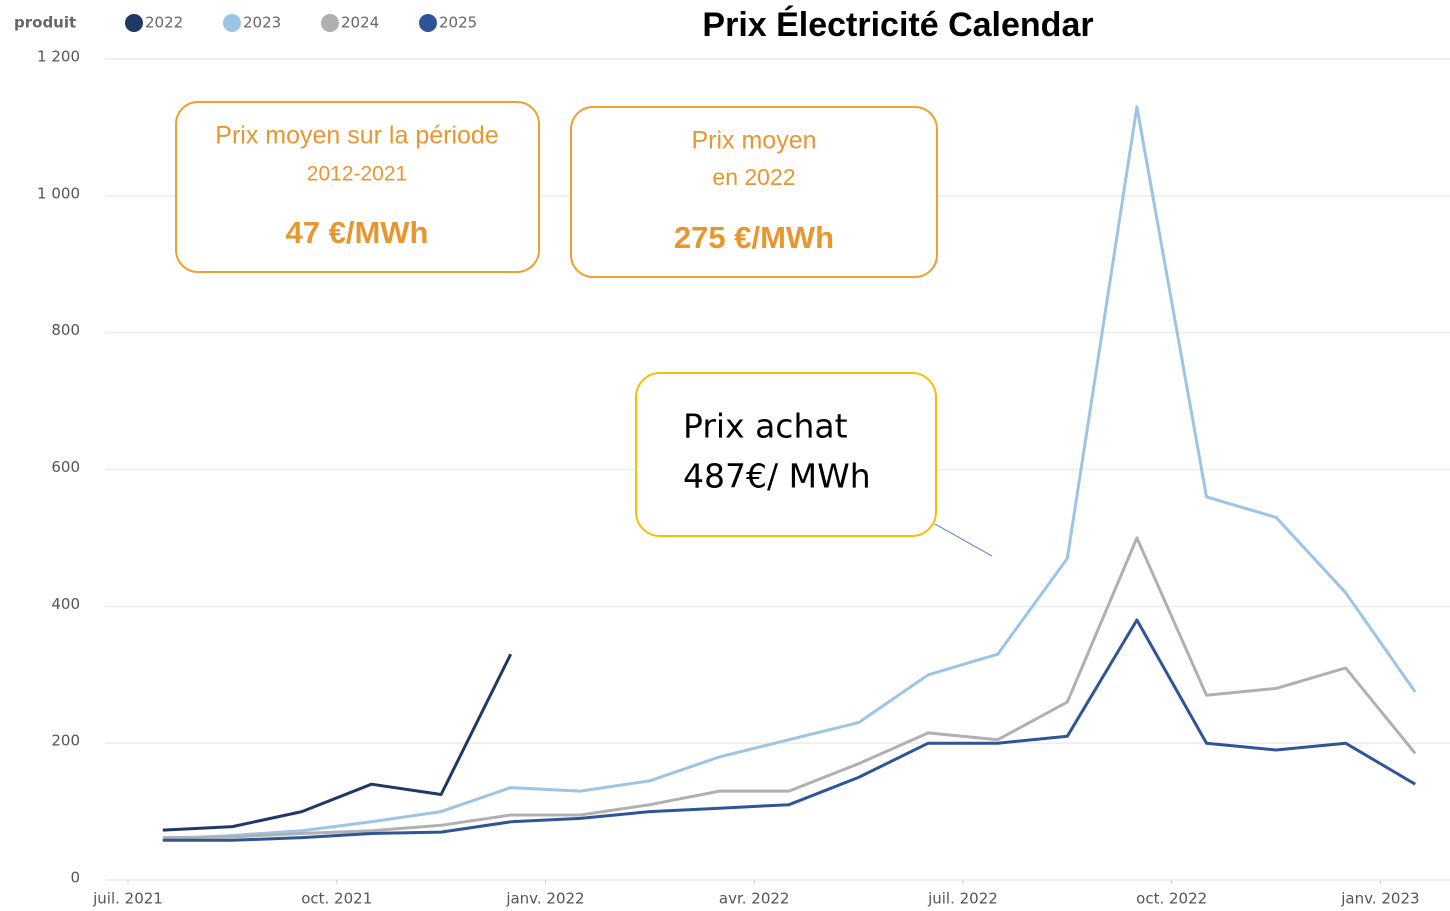 This screenshot has width=1450, height=911. Describe the element at coordinates (357, 232) in the screenshot. I see `annotation-text: 47 €/MWh` at that location.